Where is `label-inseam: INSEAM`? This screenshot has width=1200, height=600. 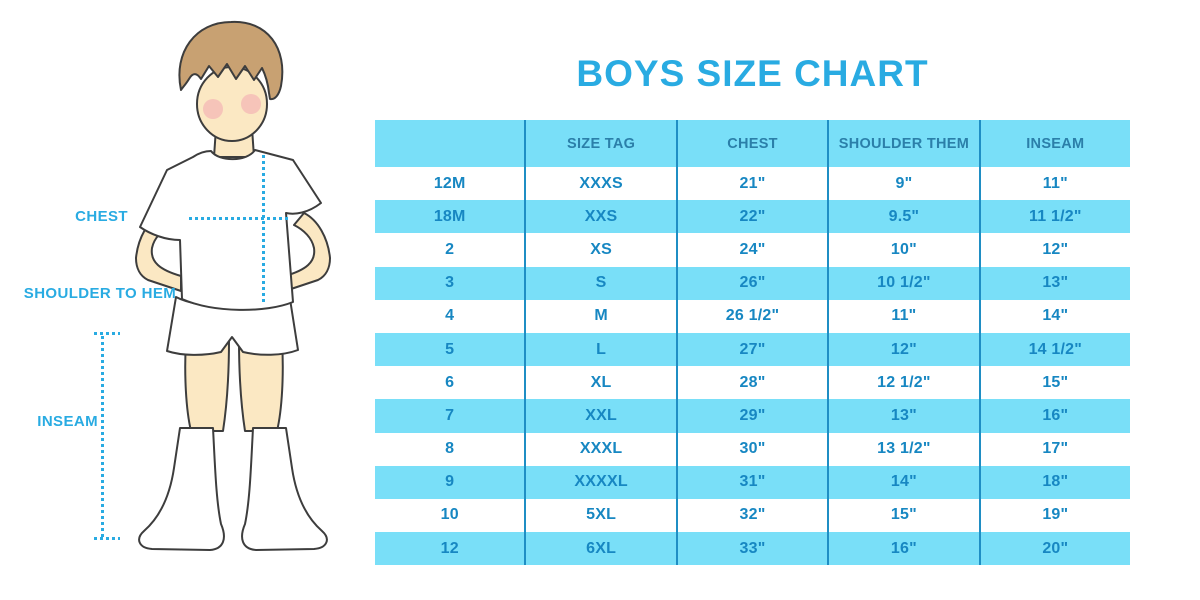 label-inseam: INSEAM is located at coordinates (67, 421).